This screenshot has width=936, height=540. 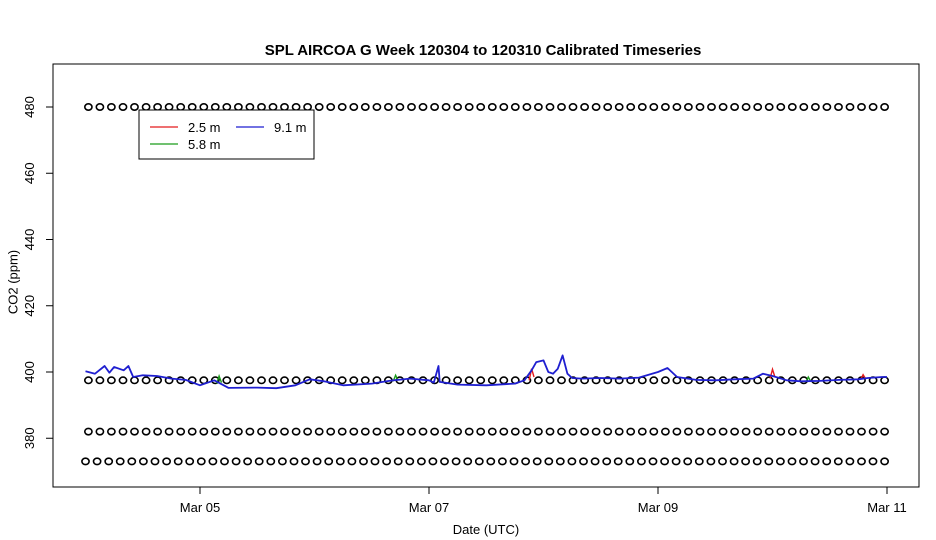 I want to click on x-axis-label: Date (UTC), so click(x=486, y=529).